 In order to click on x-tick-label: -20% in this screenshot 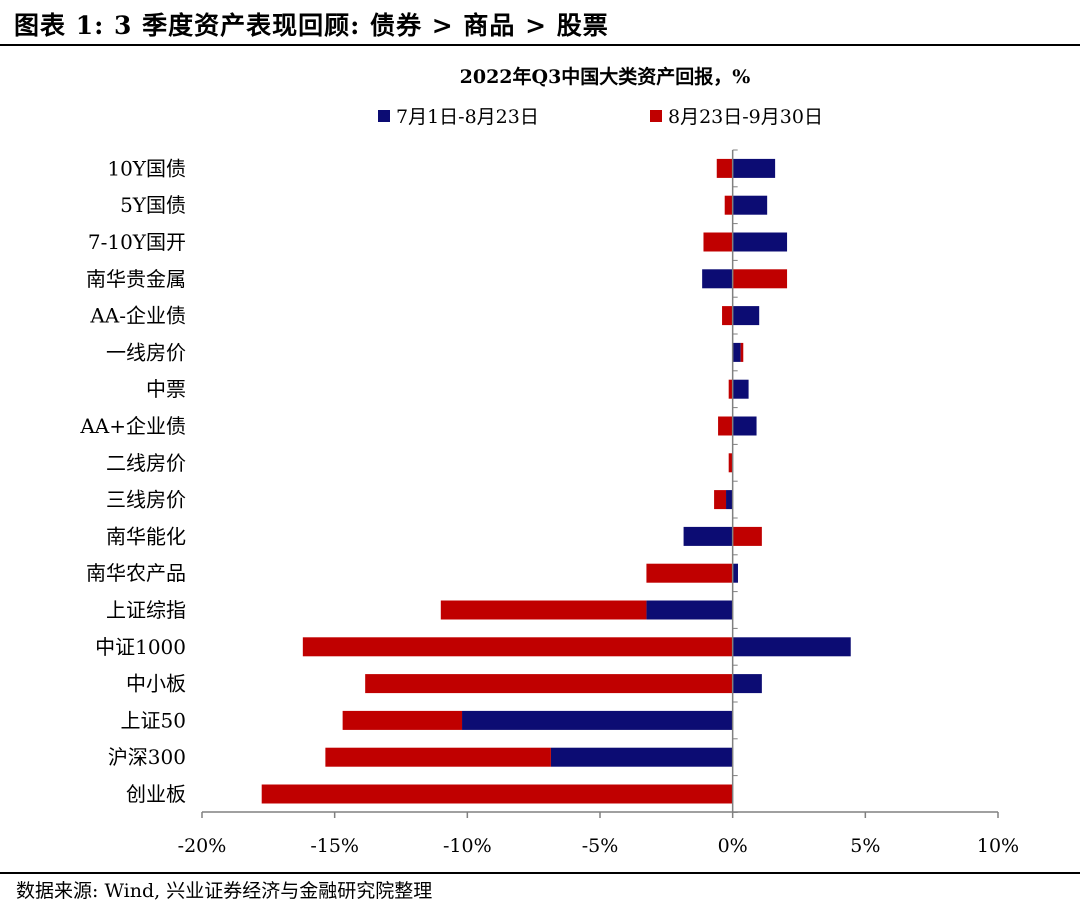, I will do `click(202, 846)`.